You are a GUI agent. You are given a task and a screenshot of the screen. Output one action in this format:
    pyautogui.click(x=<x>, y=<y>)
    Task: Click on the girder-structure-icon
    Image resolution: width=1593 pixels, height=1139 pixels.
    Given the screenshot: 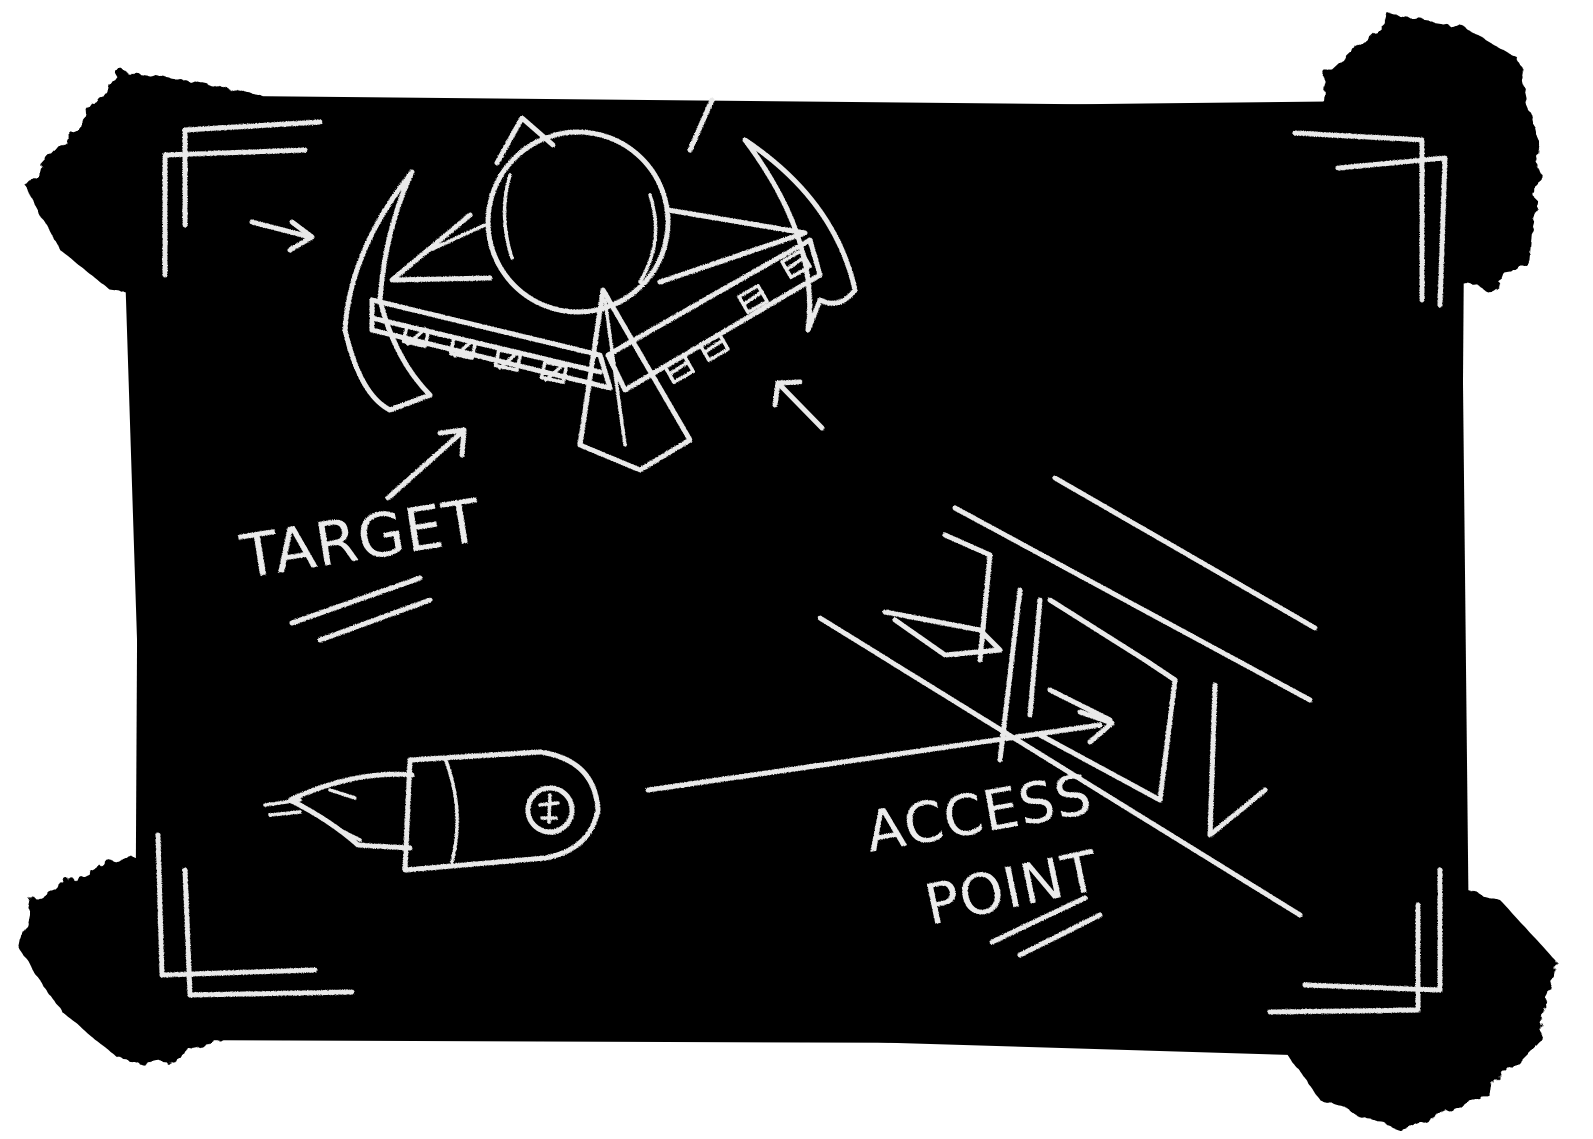 What is the action you would take?
    pyautogui.click(x=1067, y=696)
    